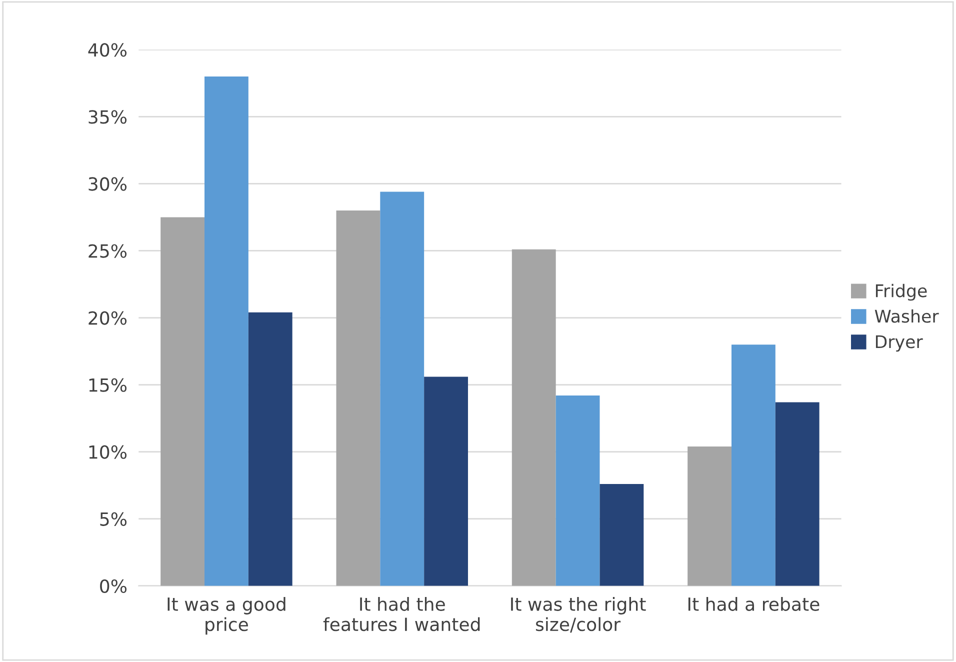 The width and height of the screenshot is (956, 662). What do you see at coordinates (754, 603) in the screenshot?
I see `x-tick-label: It had a rebate` at bounding box center [754, 603].